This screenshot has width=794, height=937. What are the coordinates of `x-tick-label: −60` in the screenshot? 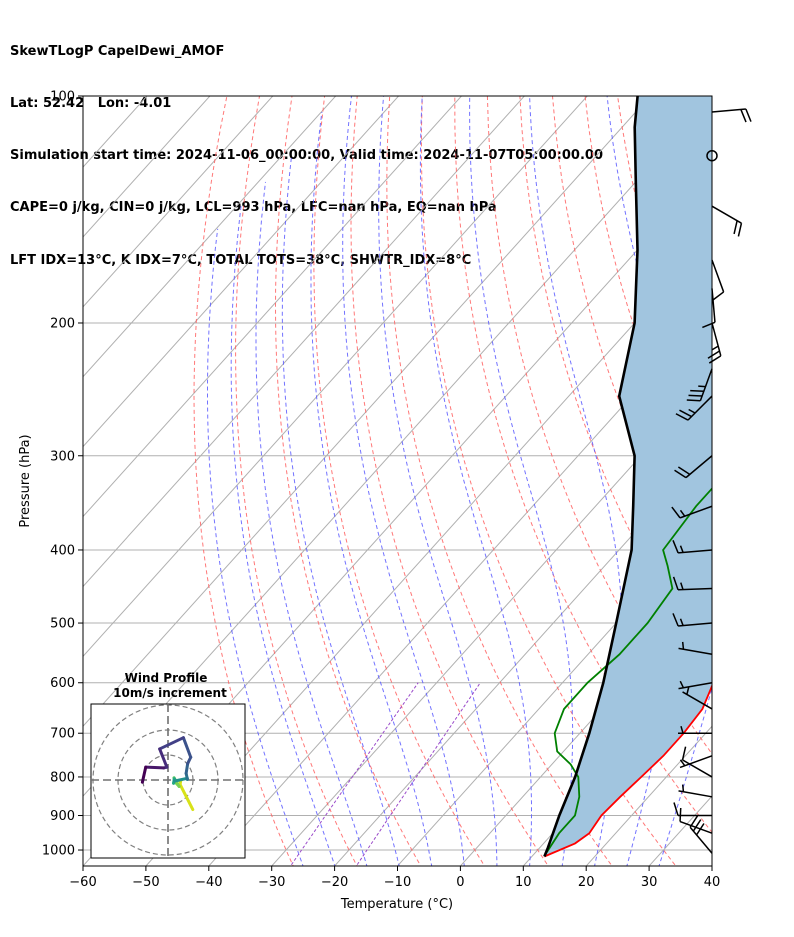 It's located at (82, 882).